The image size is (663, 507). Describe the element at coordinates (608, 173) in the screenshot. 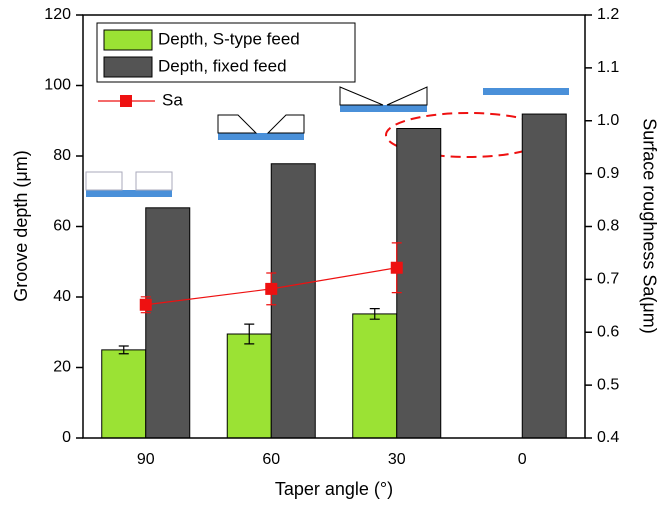

I see `y2-tick-label: 0.9` at that location.